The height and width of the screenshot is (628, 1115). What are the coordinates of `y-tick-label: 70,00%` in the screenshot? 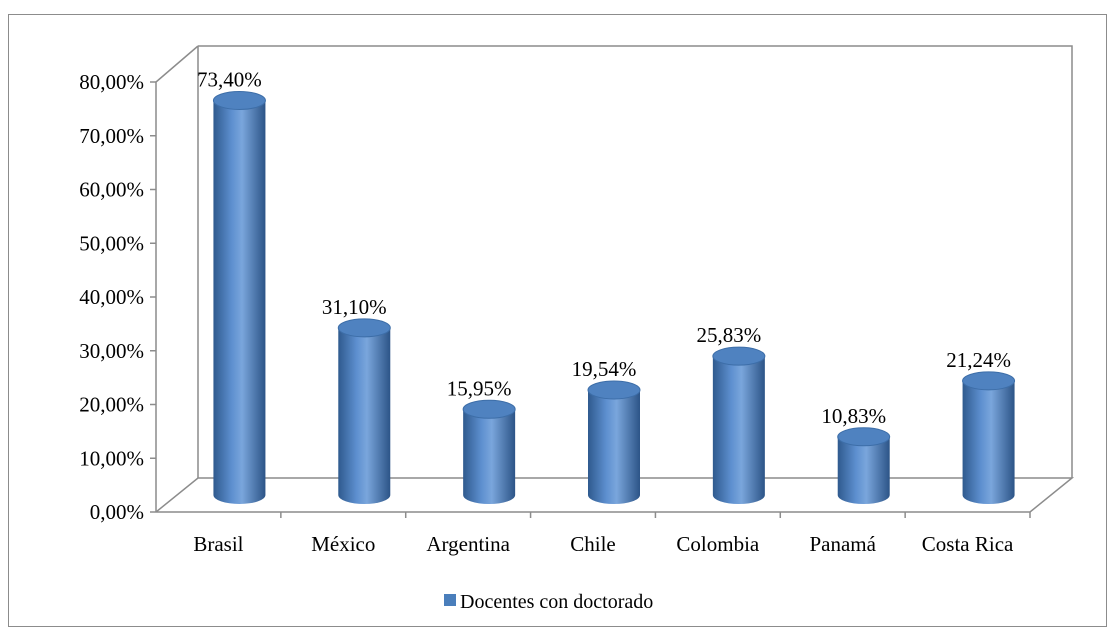 It's located at (111, 136).